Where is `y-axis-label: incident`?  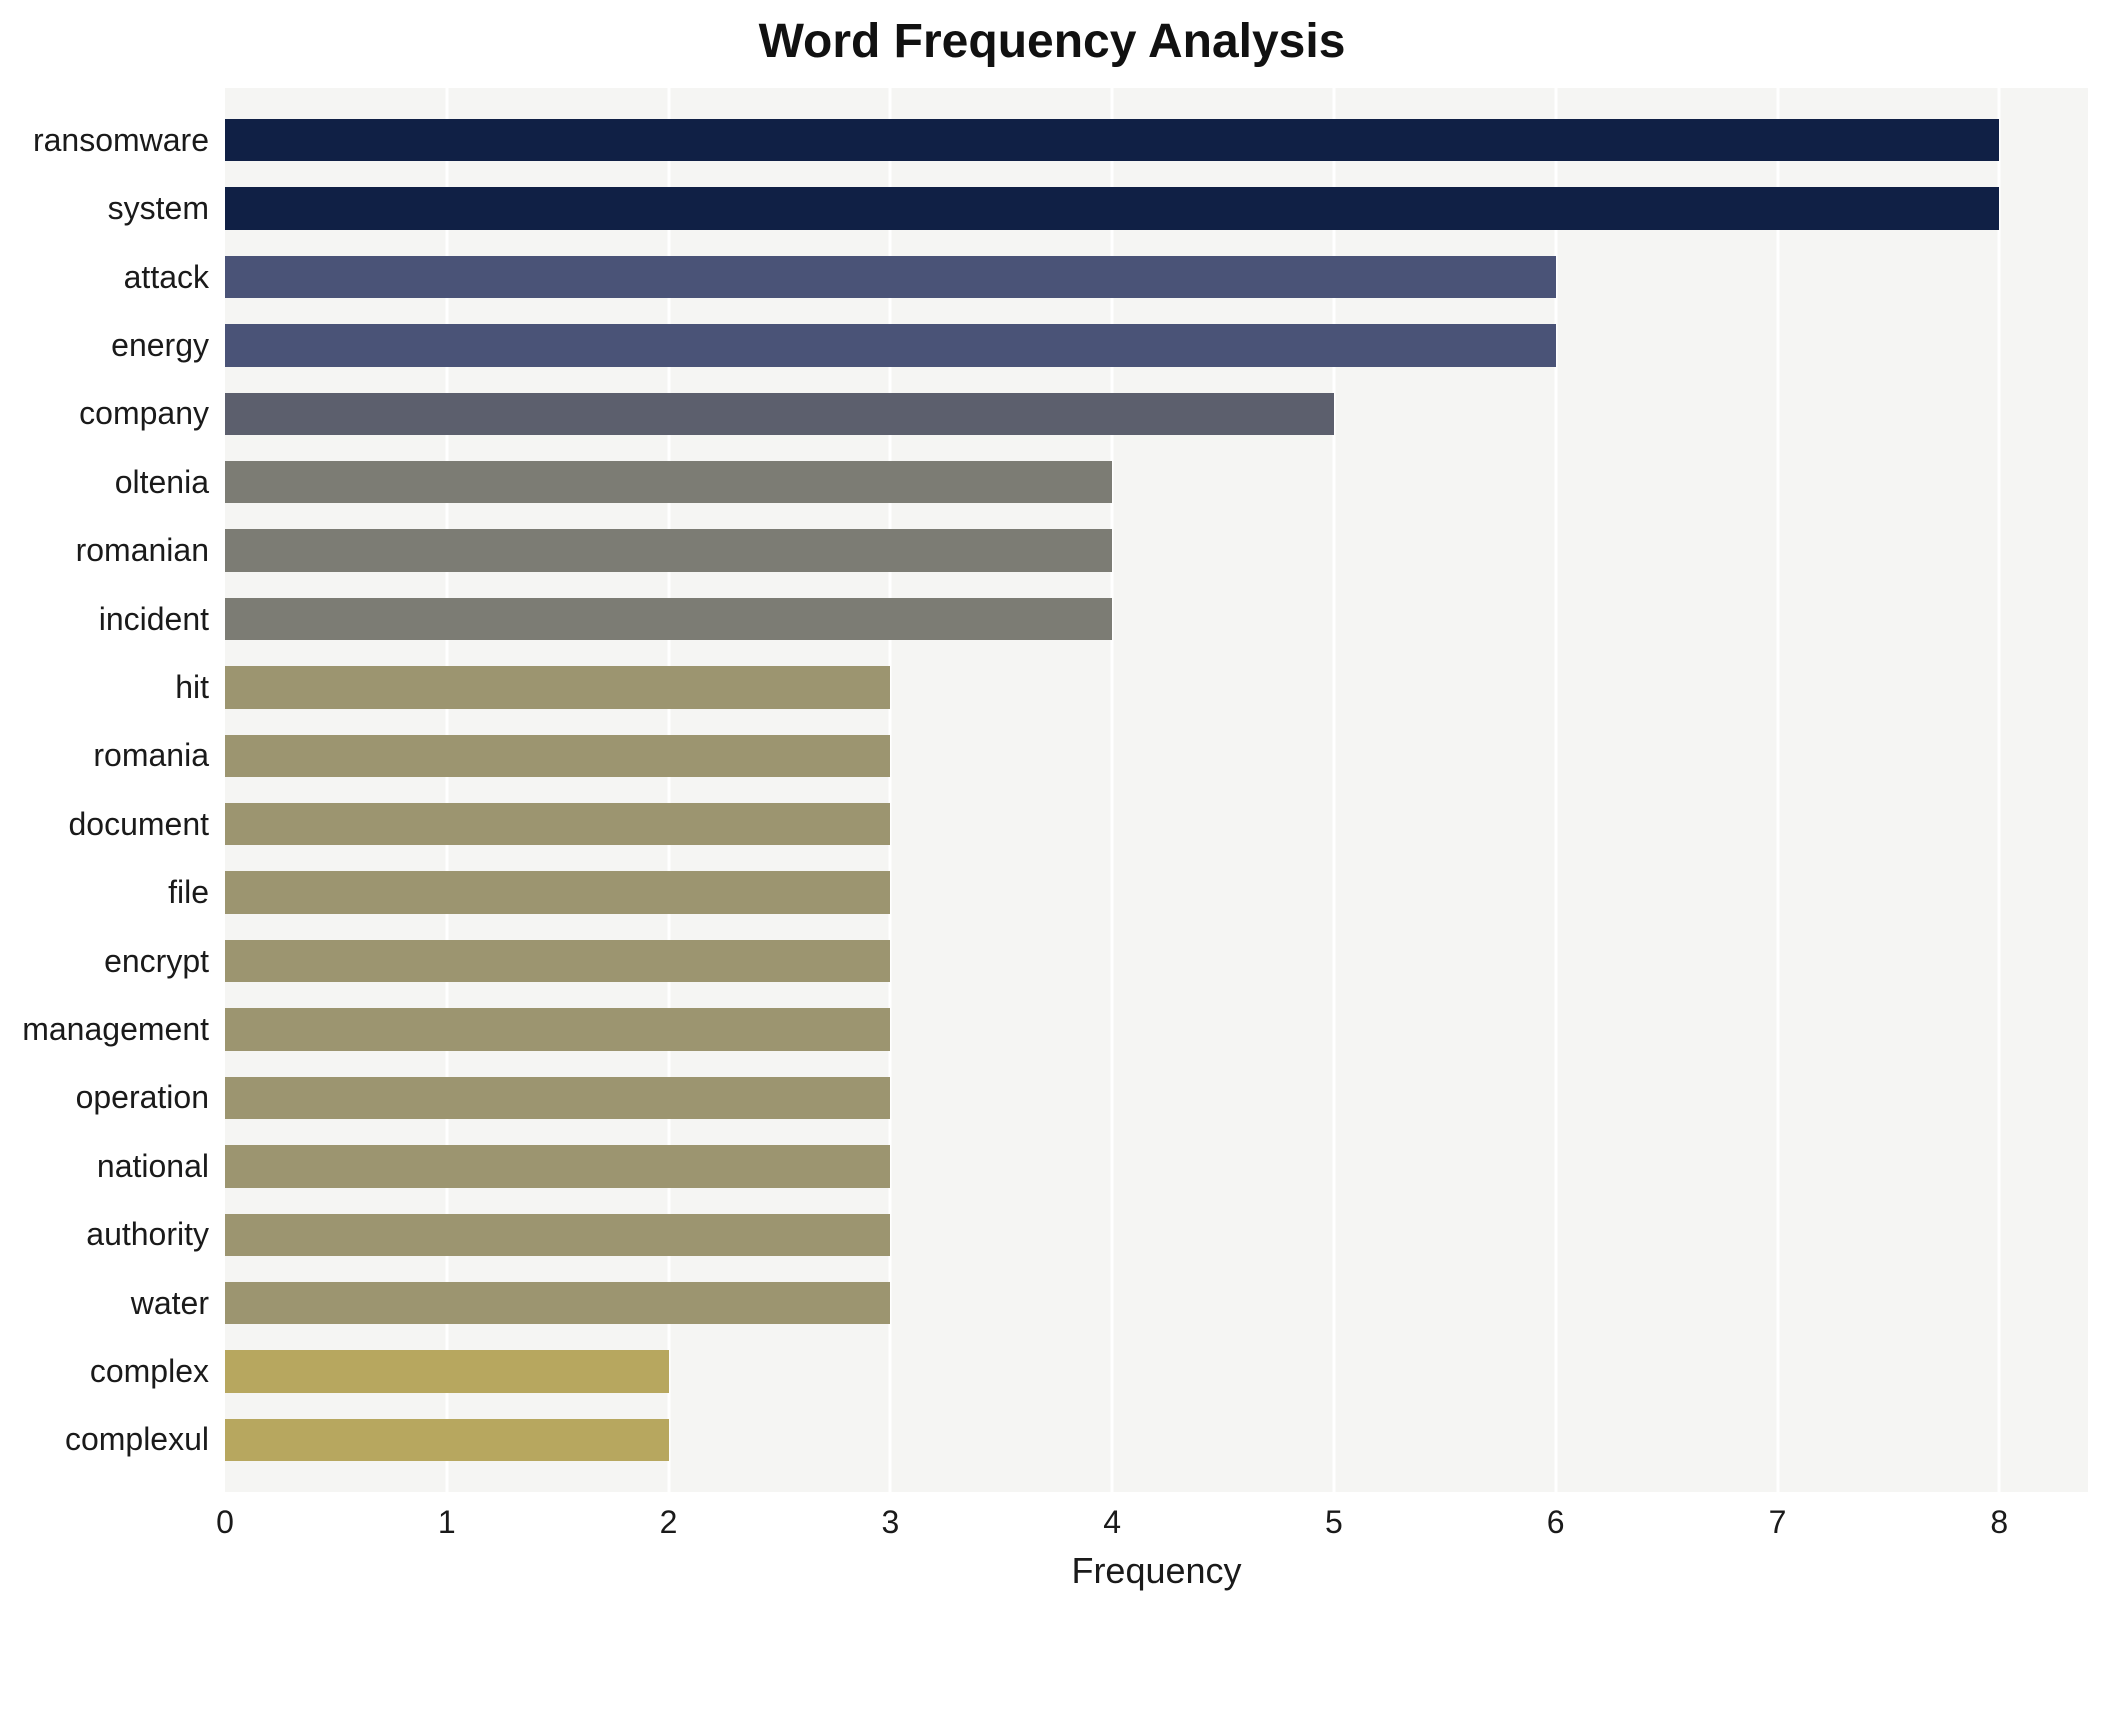 y-axis-label: incident is located at coordinates (153, 618).